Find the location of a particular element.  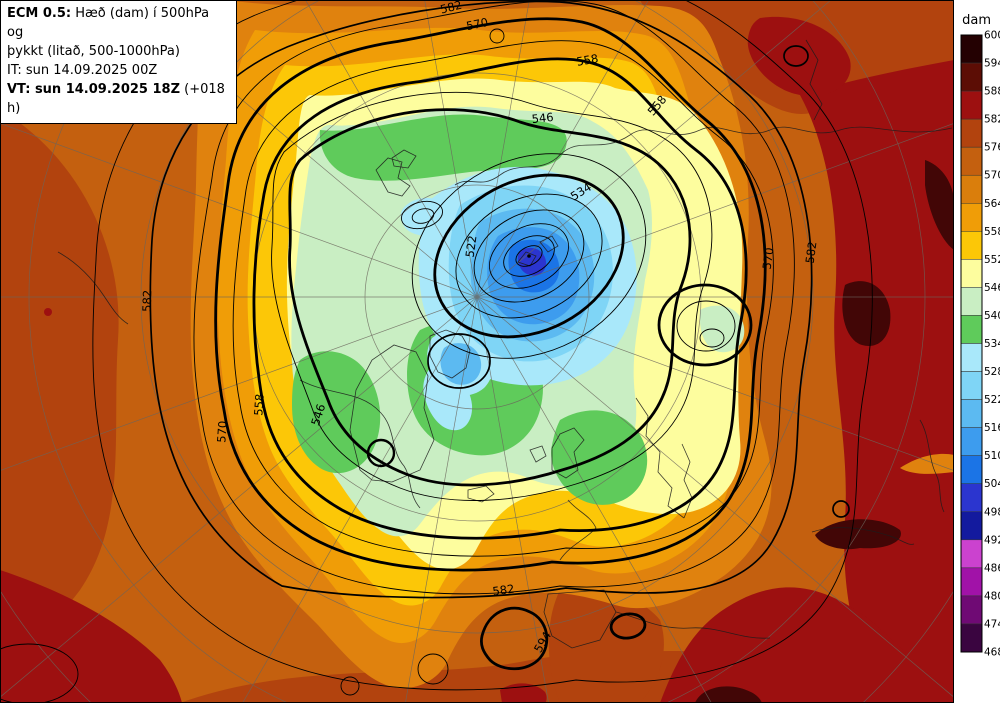

color-scale-tick: 546 is located at coordinates (992, 288).